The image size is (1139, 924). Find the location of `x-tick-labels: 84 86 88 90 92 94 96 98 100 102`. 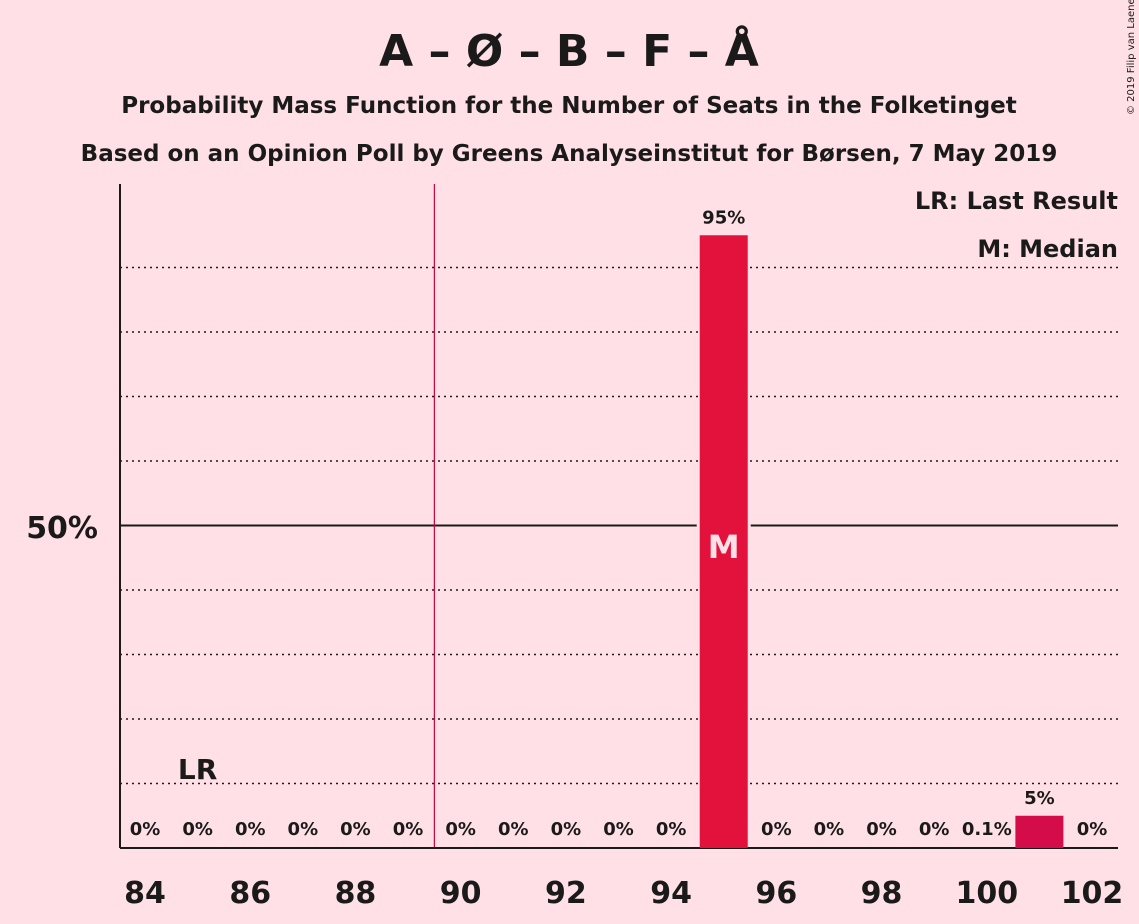

x-tick-labels: 84 86 88 90 92 94 96 98 100 102 is located at coordinates (623, 893).